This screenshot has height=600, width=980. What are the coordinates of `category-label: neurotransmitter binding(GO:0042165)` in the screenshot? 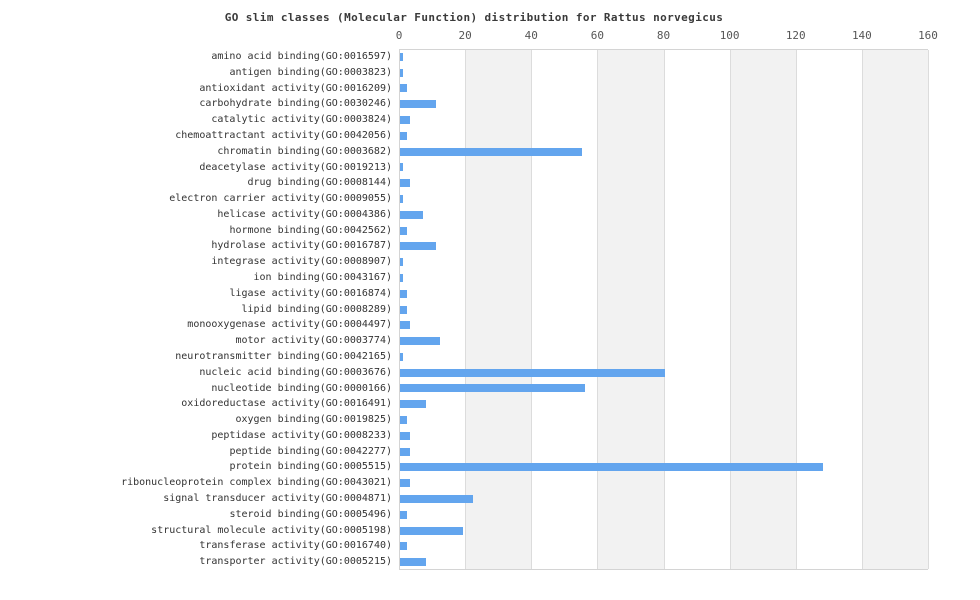 It's located at (283, 356).